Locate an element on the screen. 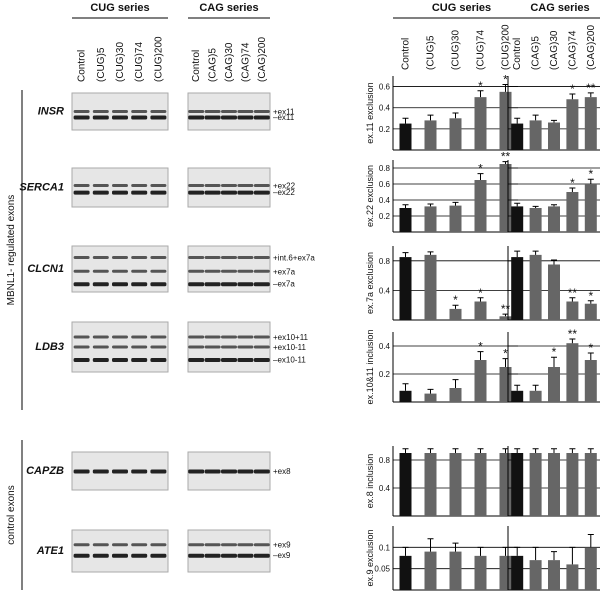  y-tick-label: 0.05 is located at coordinates (382, 569).